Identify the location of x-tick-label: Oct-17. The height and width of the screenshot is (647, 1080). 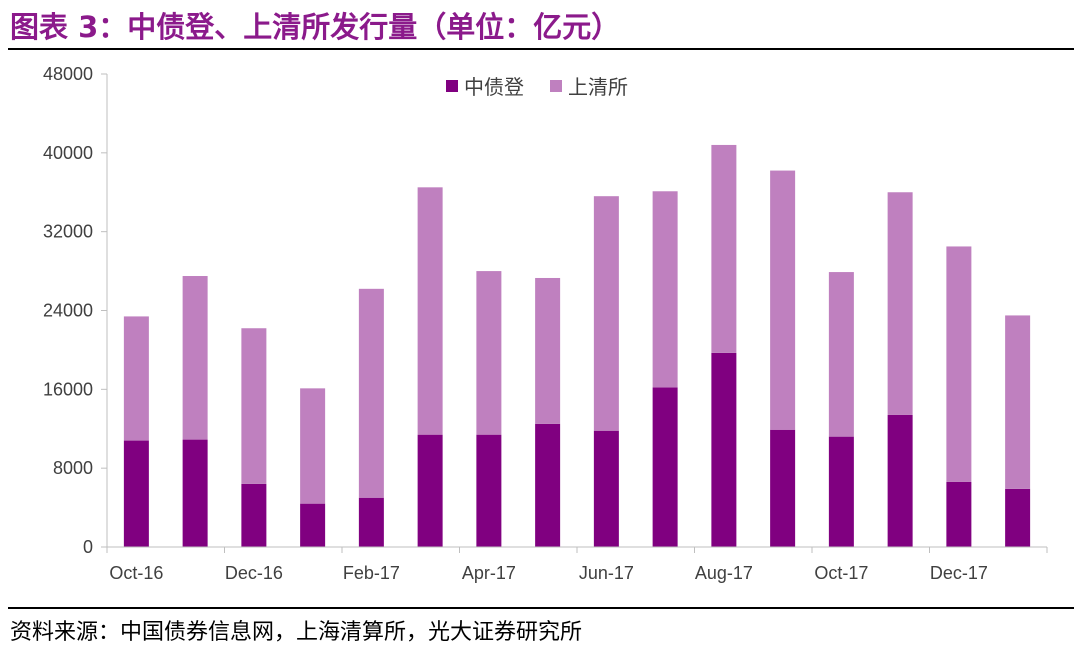
(841, 573).